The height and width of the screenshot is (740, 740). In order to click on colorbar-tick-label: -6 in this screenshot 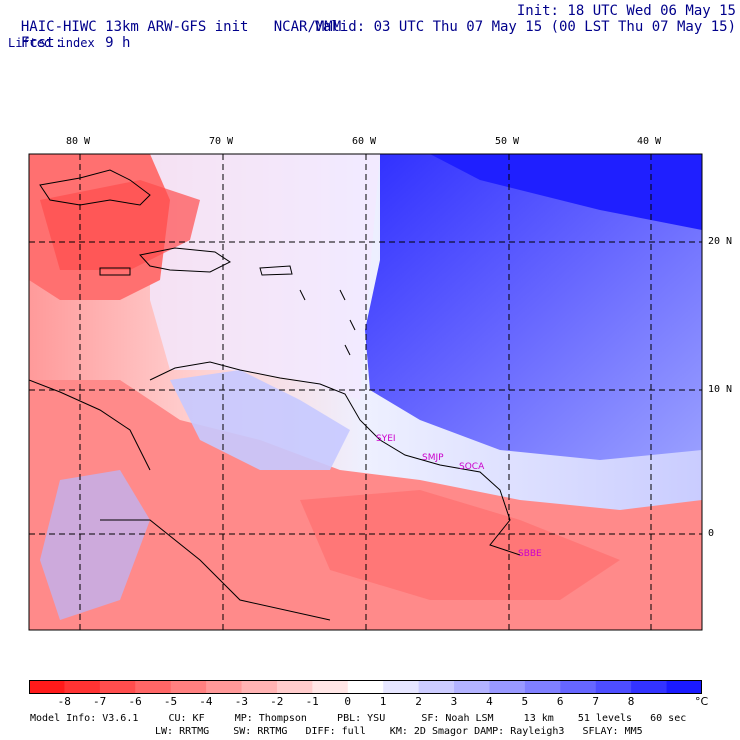, I will do `click(135, 701)`.